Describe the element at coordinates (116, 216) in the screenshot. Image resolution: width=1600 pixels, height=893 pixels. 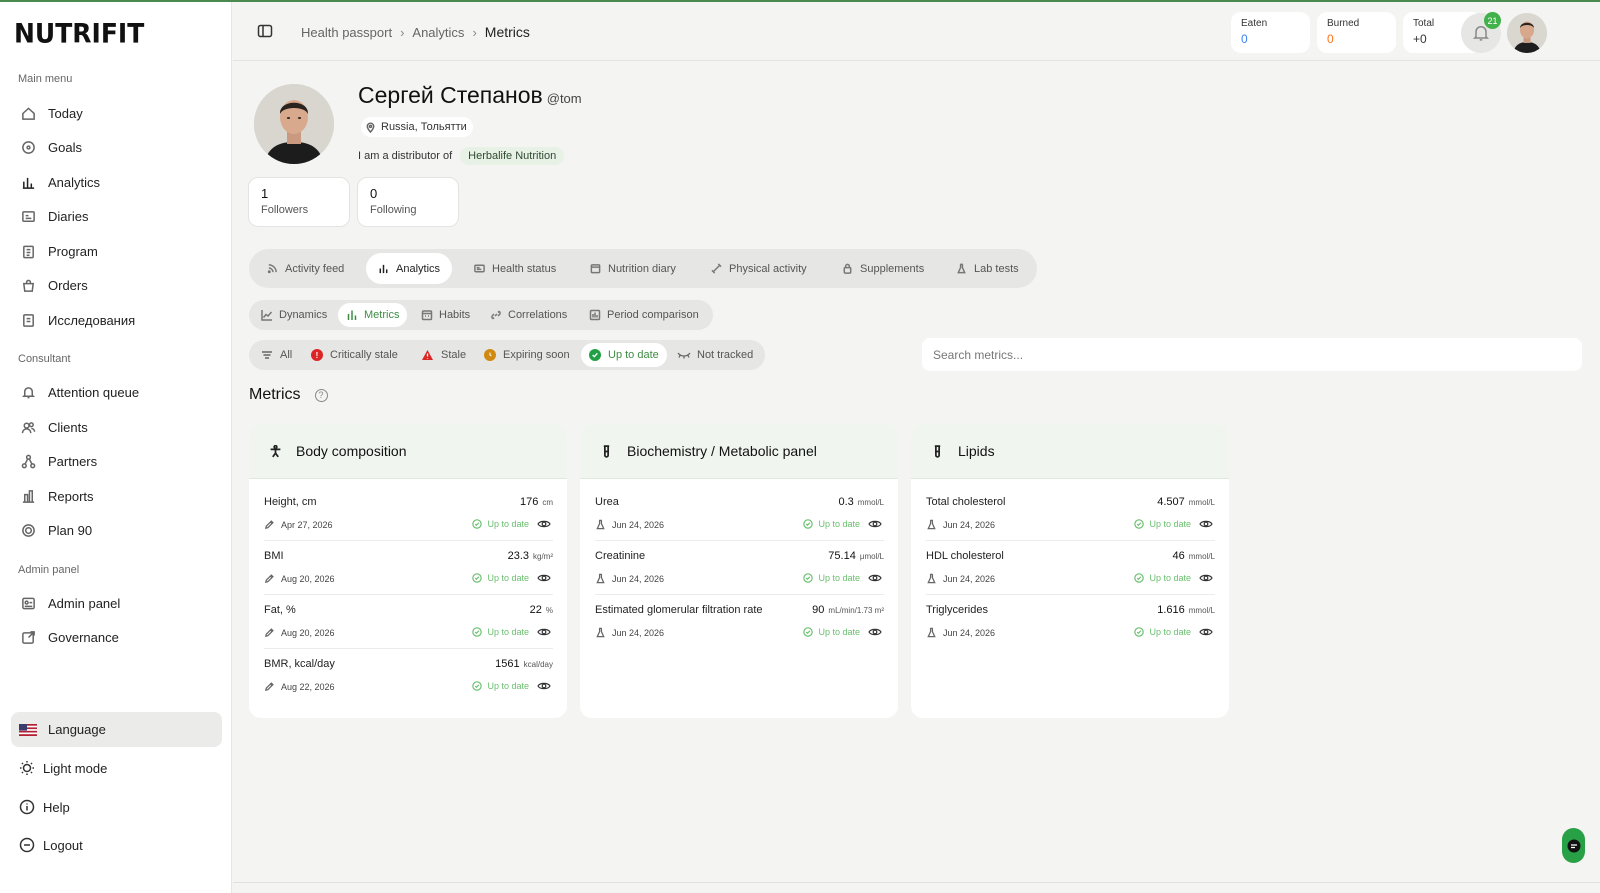
I see `sidebar-item-diaries: Diaries` at that location.